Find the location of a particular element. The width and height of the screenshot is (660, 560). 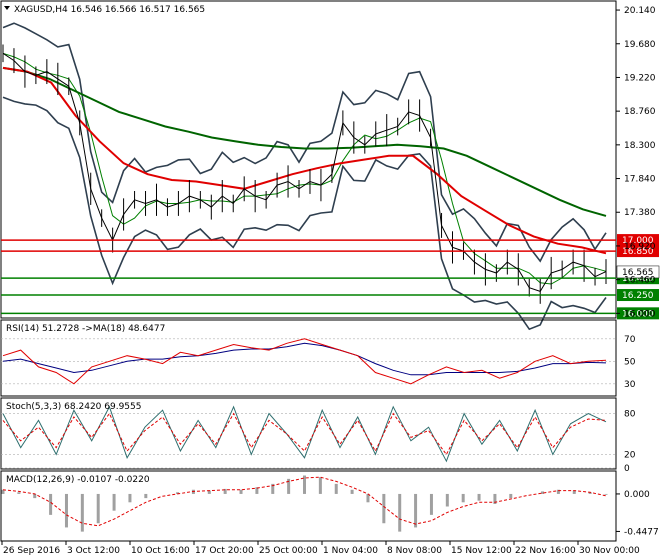

stoch-panel-frame is located at coordinates (308, 433).